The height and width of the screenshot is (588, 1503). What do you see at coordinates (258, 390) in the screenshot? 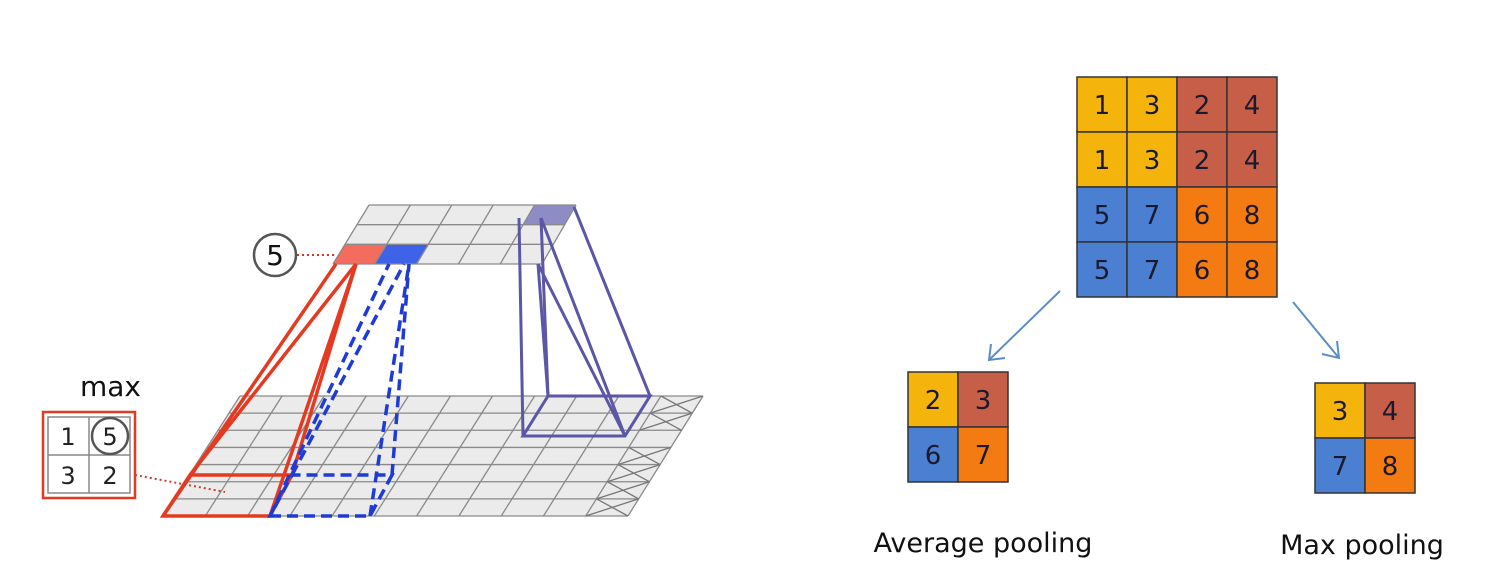
I see `red-pooling-projection` at bounding box center [258, 390].